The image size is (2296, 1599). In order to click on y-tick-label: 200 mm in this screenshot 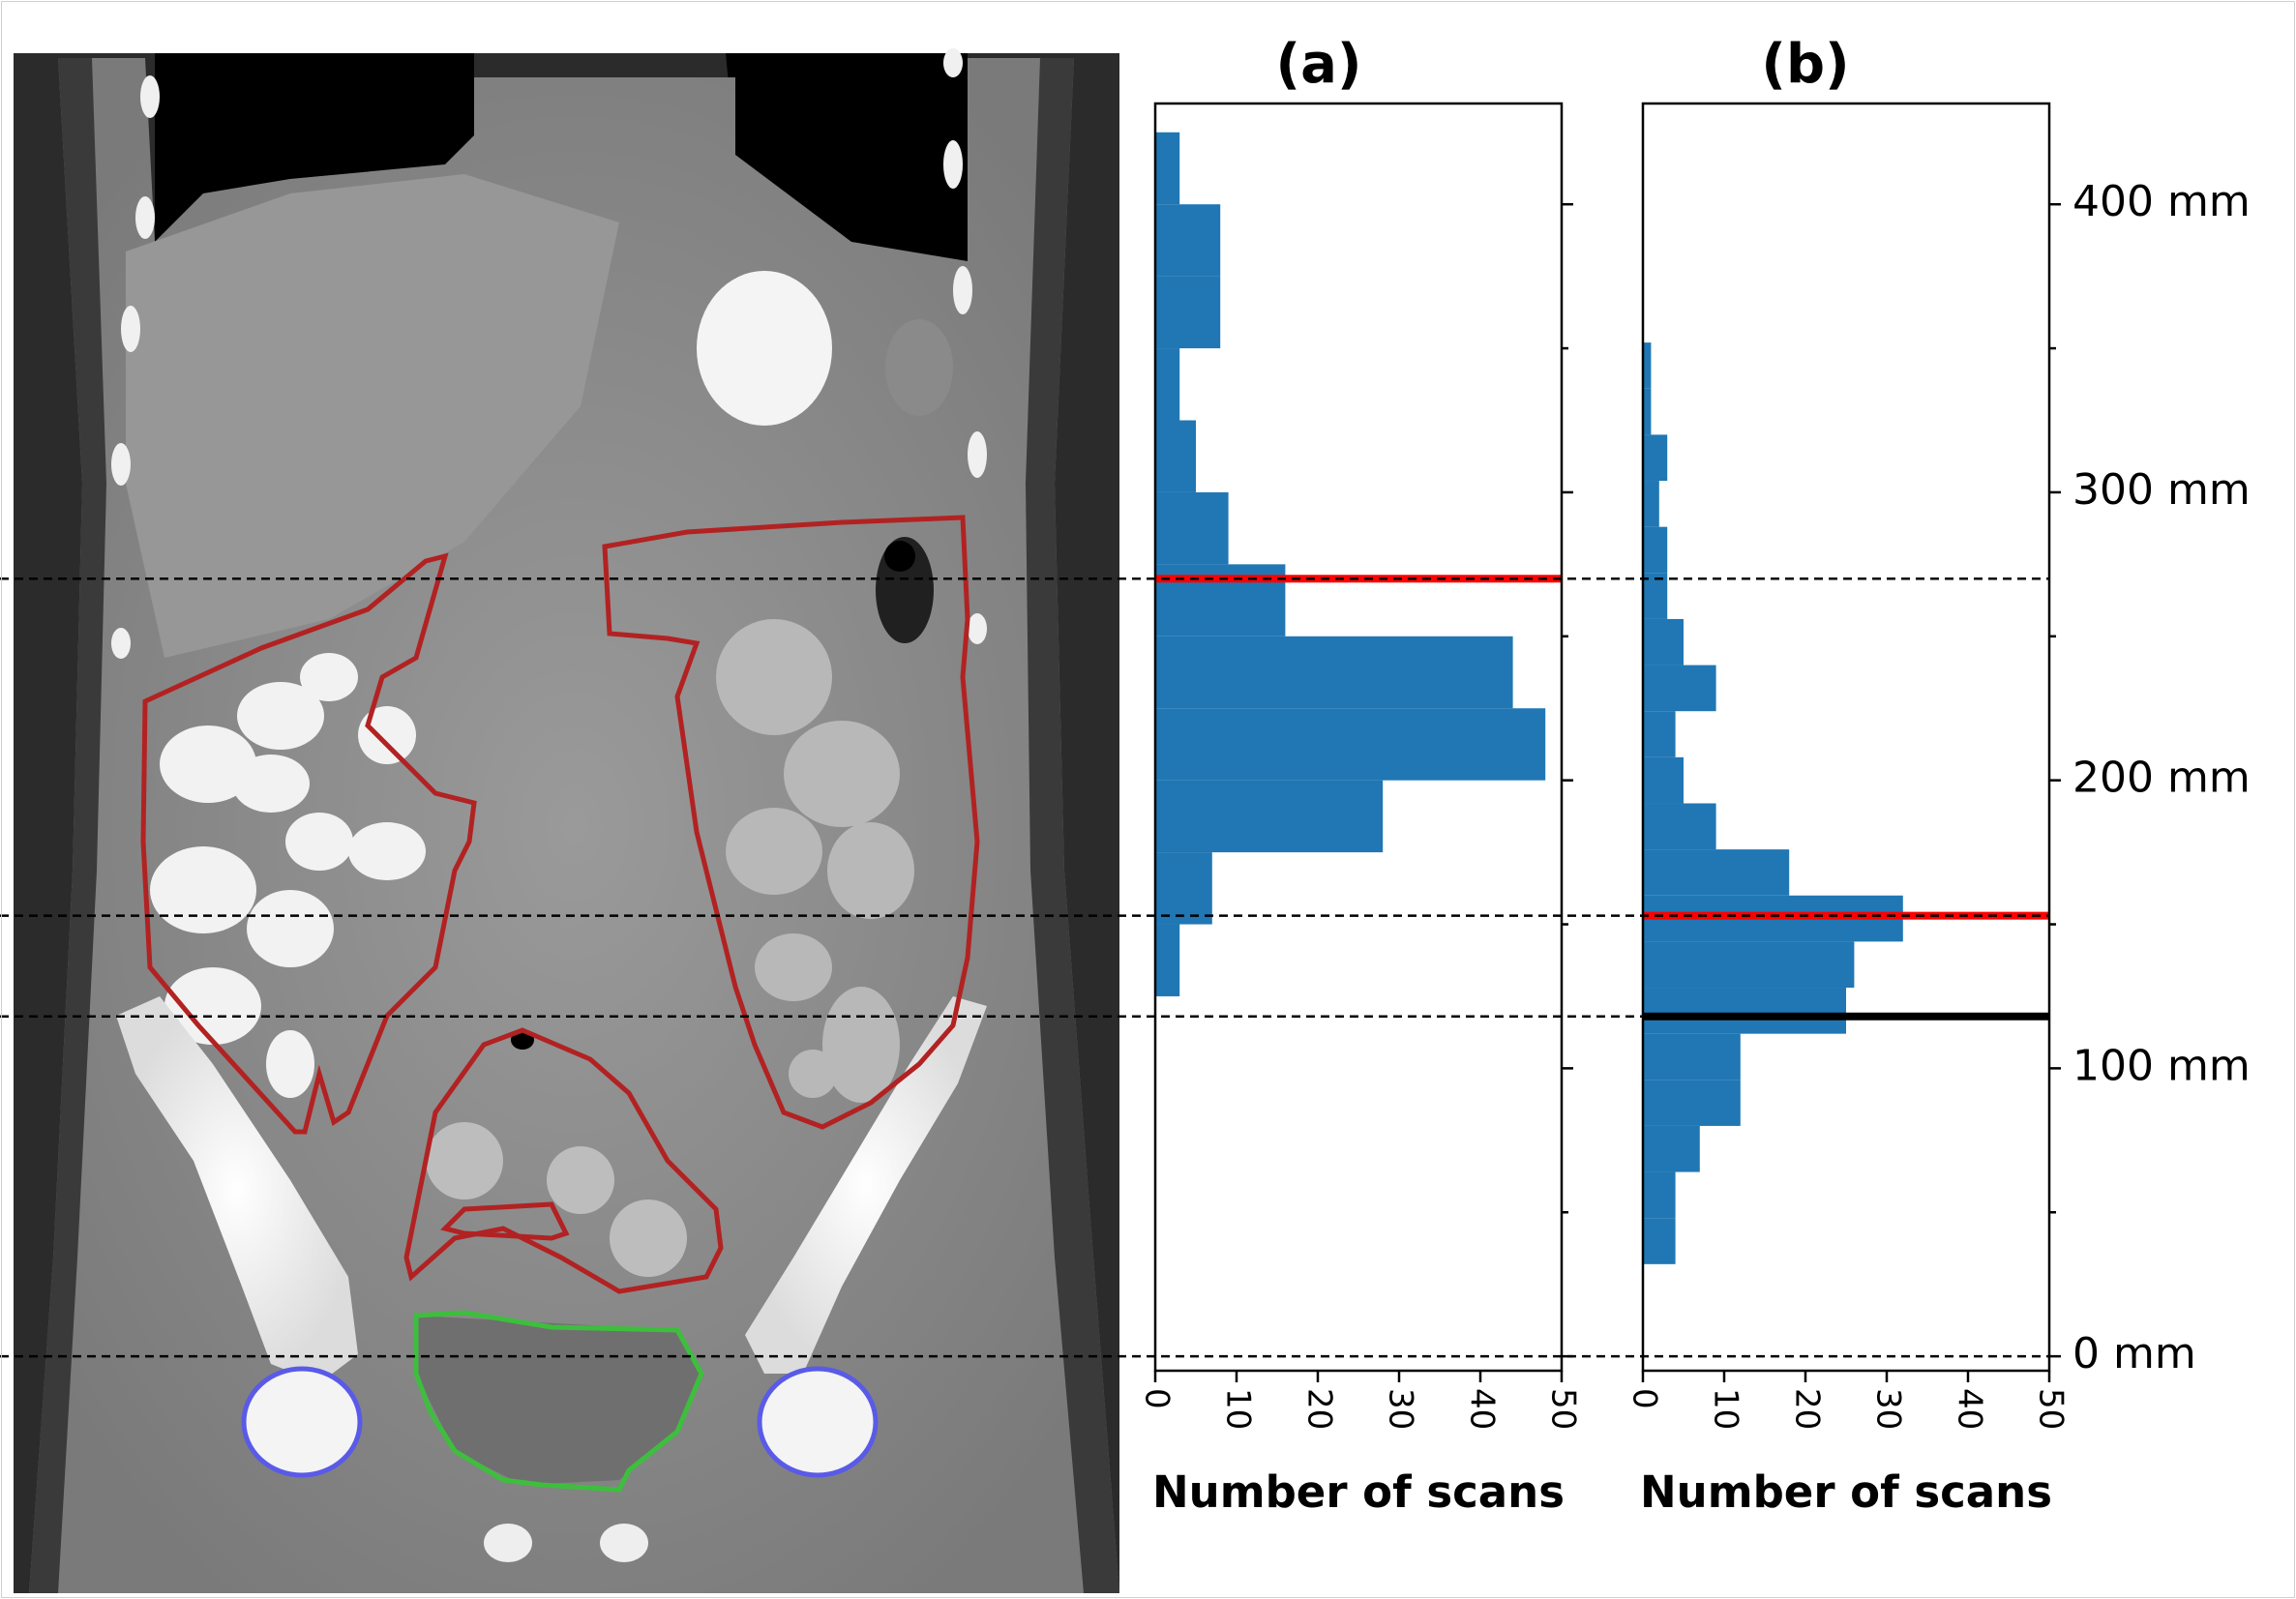, I will do `click(2161, 779)`.